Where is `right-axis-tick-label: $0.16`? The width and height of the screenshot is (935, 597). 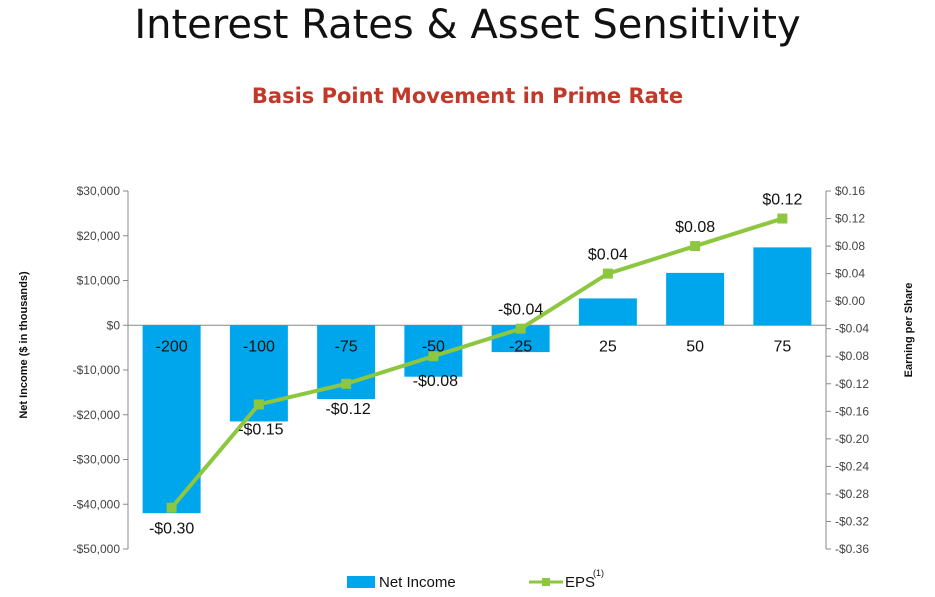
right-axis-tick-label: $0.16 is located at coordinates (850, 191).